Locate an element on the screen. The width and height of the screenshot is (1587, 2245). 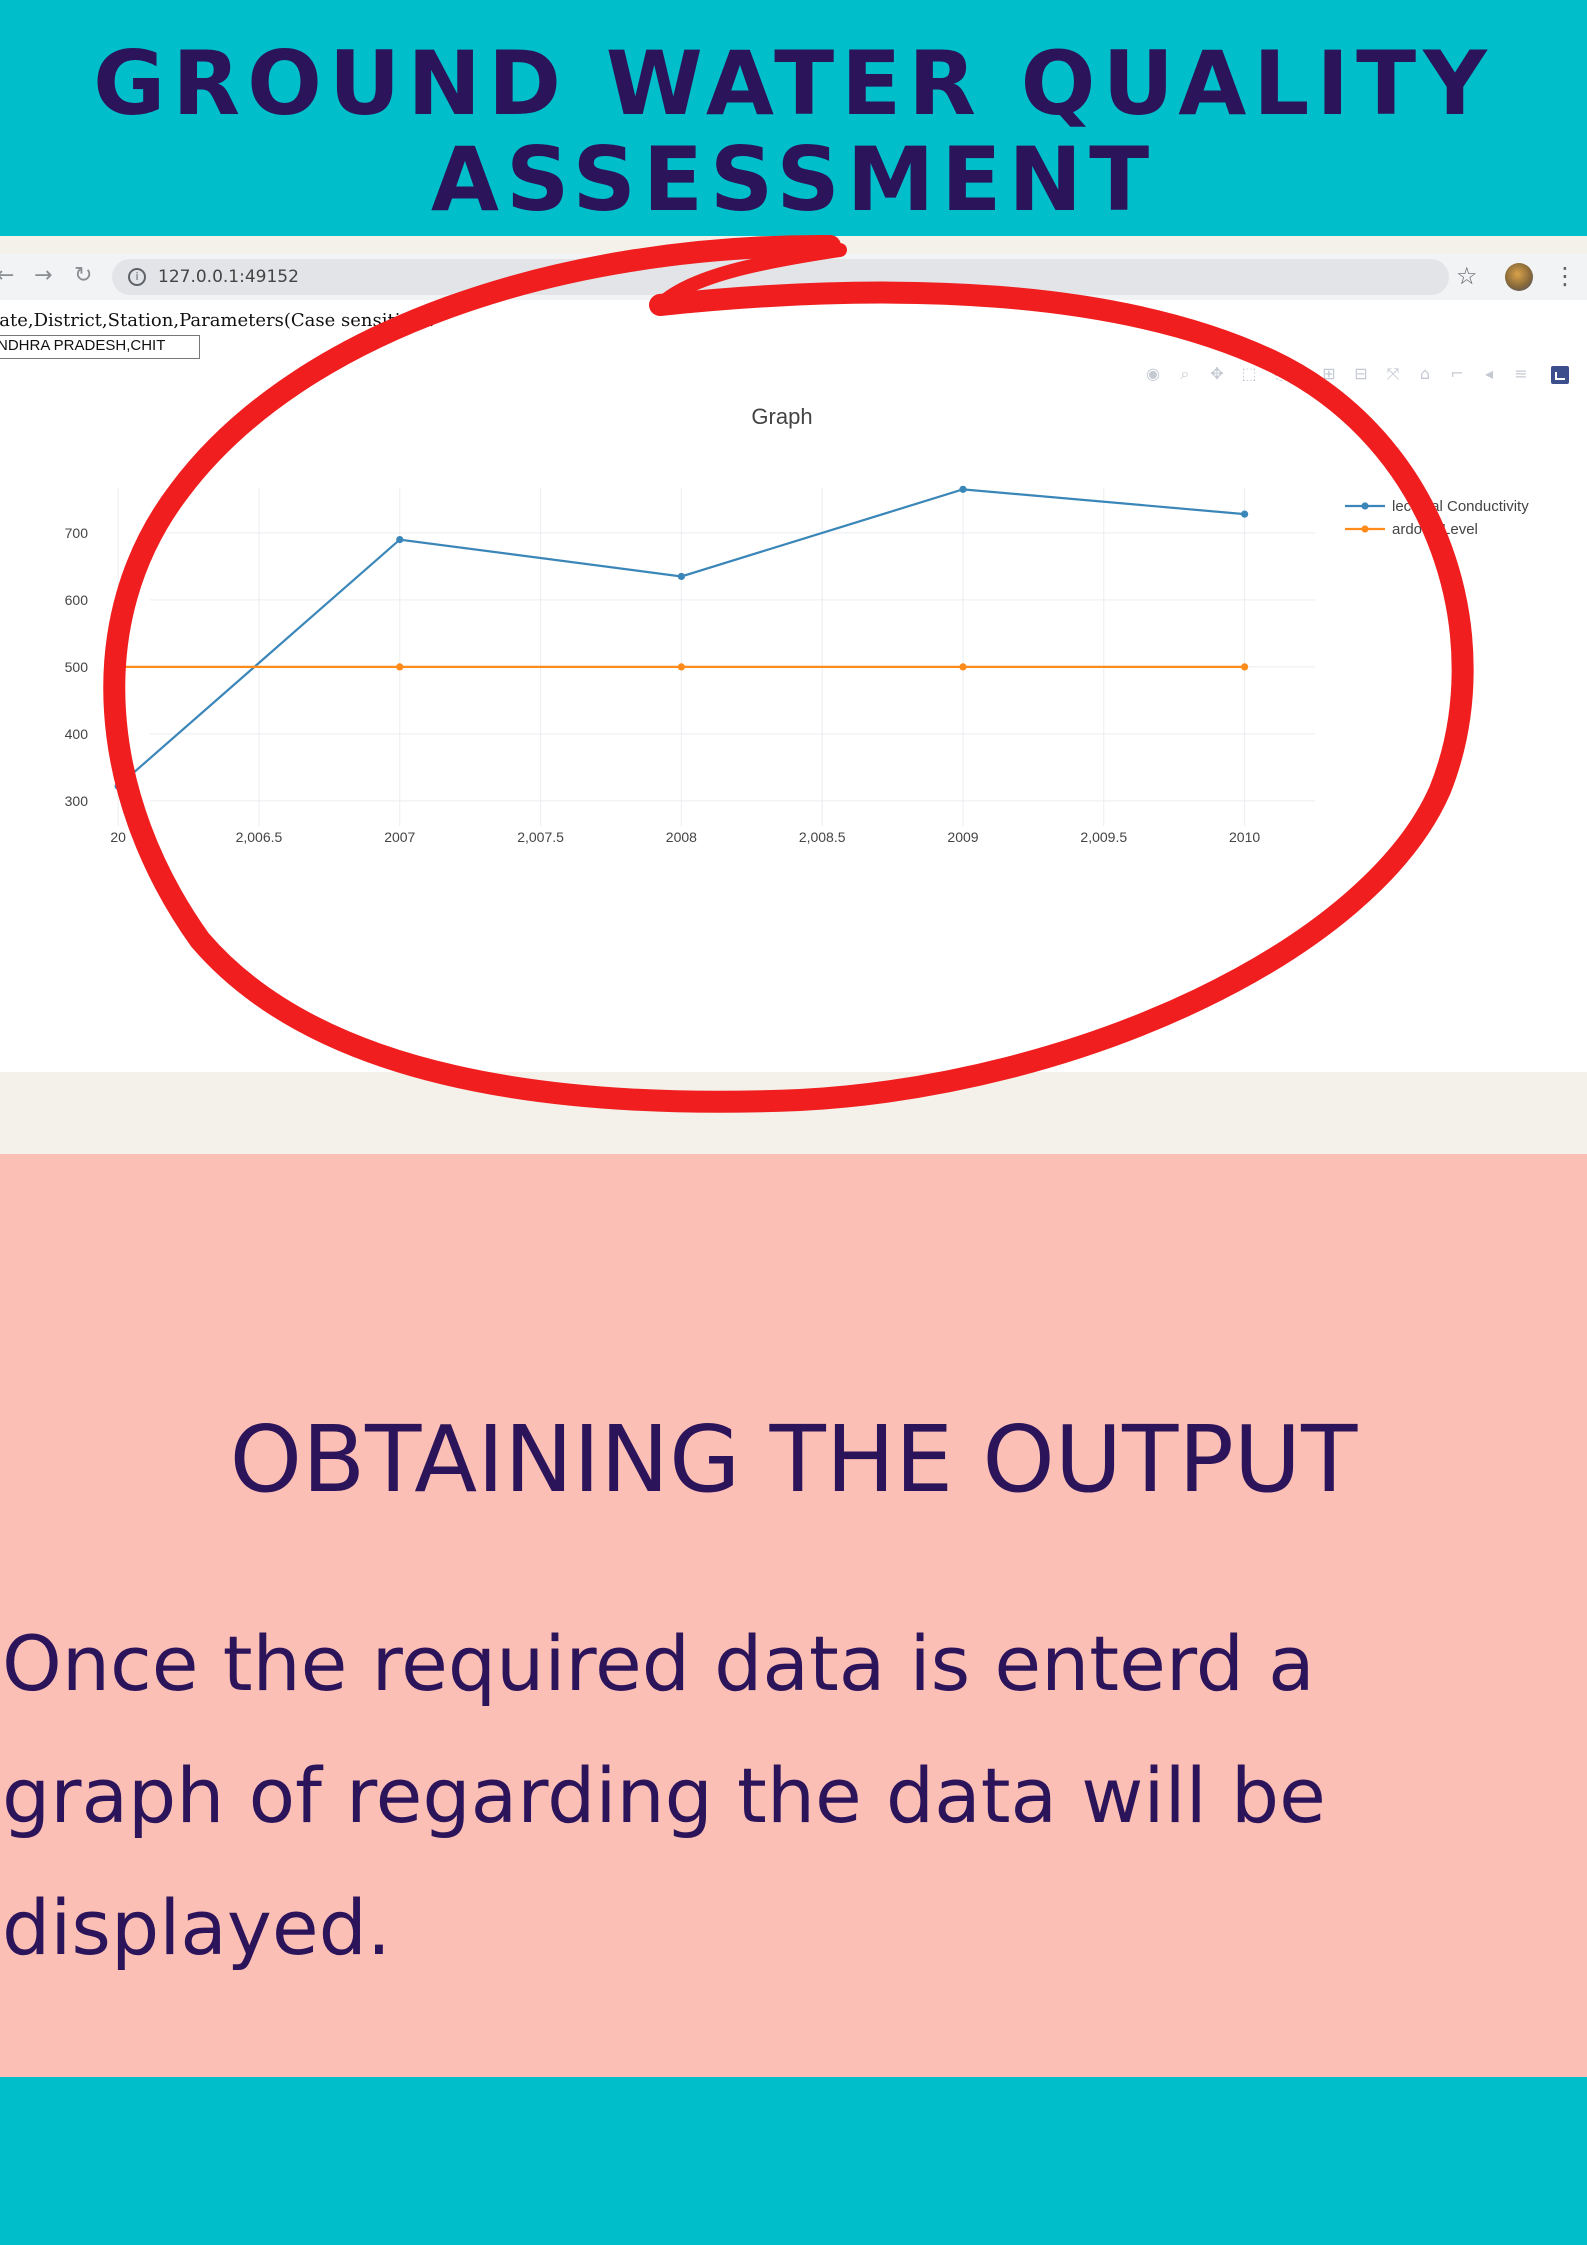
kebab-menu-icon: ⋮ is located at coordinates (1565, 276).